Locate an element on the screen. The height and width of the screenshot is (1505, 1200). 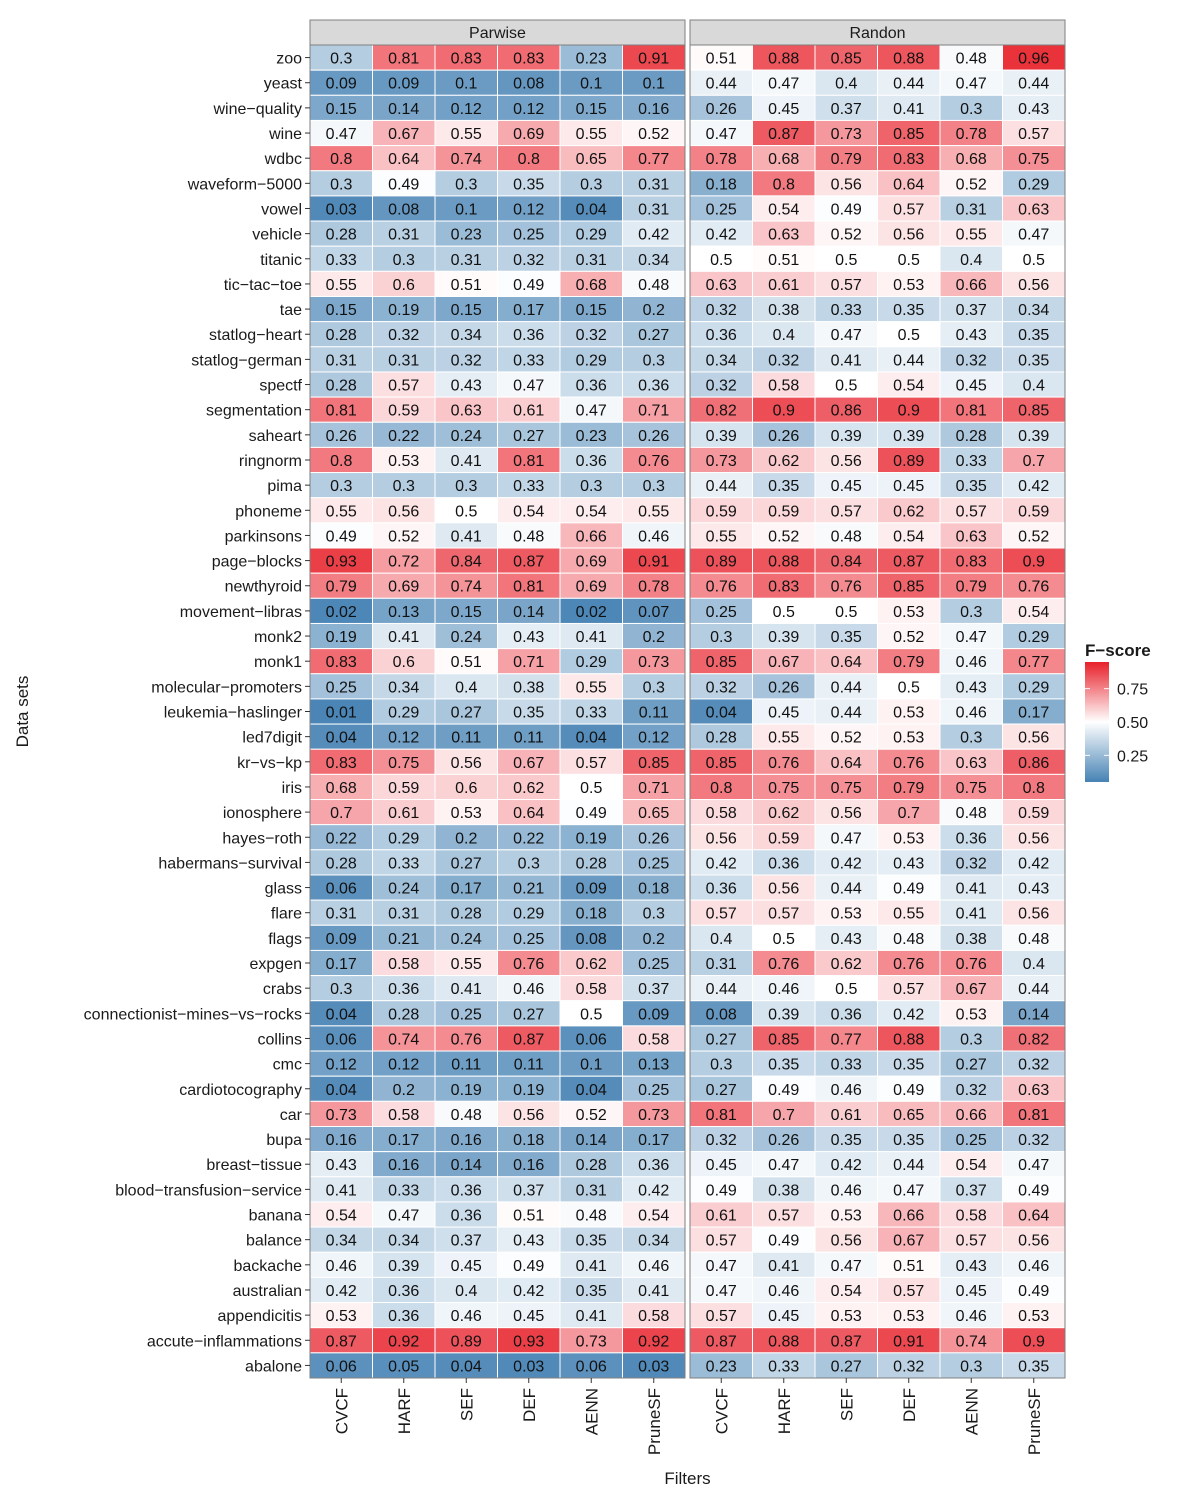
y-tick-label: cmc is located at coordinates (287, 1065).